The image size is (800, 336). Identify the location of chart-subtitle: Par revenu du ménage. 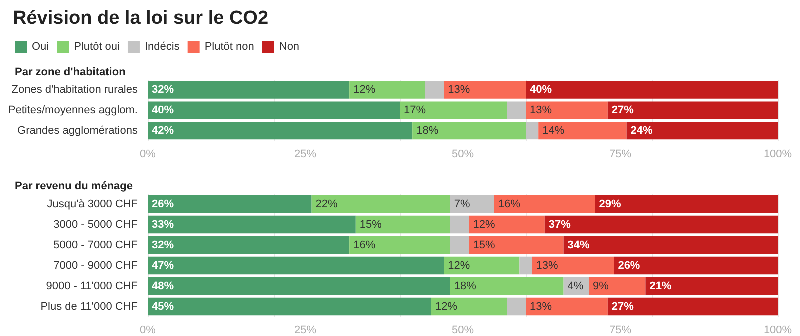
(74, 186).